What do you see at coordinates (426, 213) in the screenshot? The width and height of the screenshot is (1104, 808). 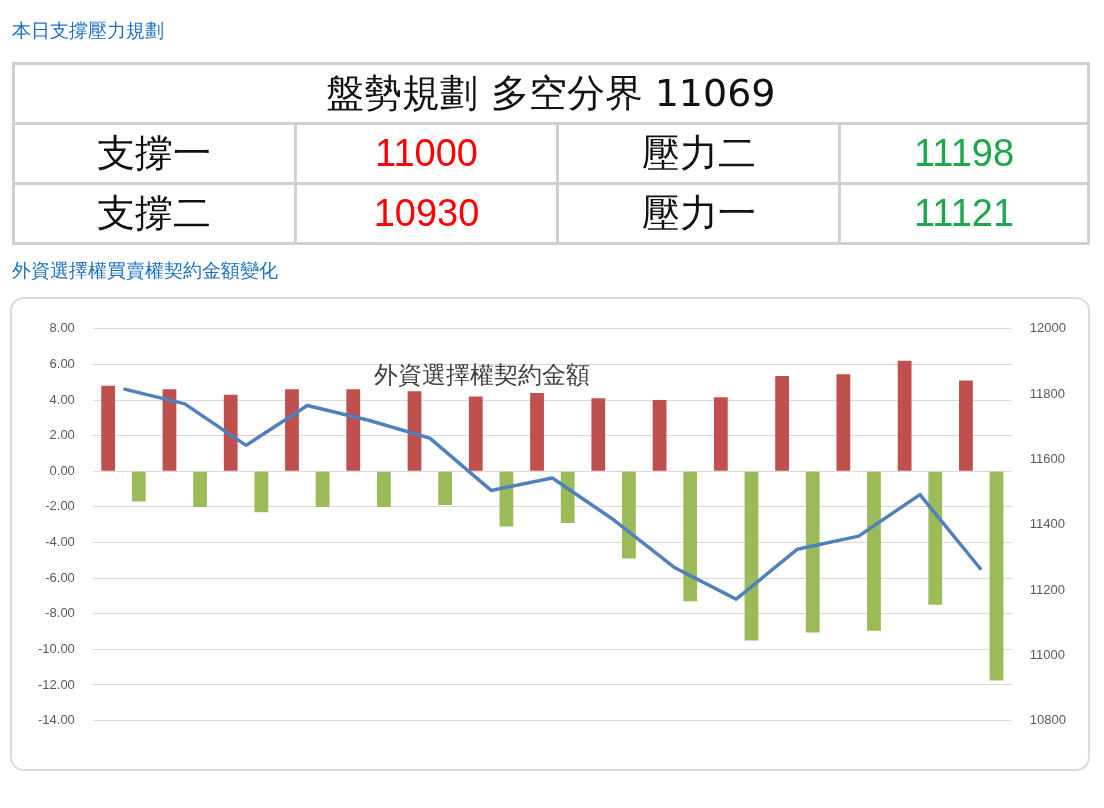 I see `text: 10930` at bounding box center [426, 213].